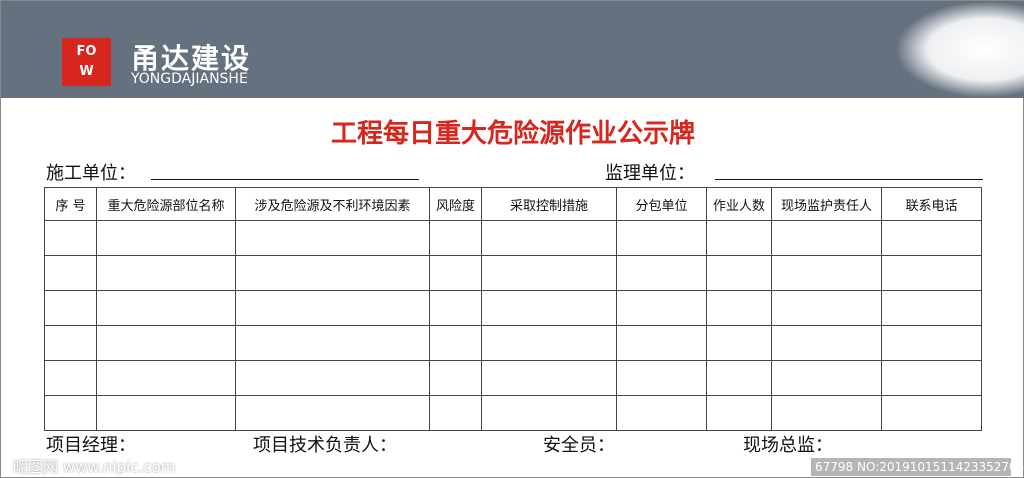 The height and width of the screenshot is (478, 1024). What do you see at coordinates (166, 204) in the screenshot?
I see `column-header: 重大危险源部位名称` at bounding box center [166, 204].